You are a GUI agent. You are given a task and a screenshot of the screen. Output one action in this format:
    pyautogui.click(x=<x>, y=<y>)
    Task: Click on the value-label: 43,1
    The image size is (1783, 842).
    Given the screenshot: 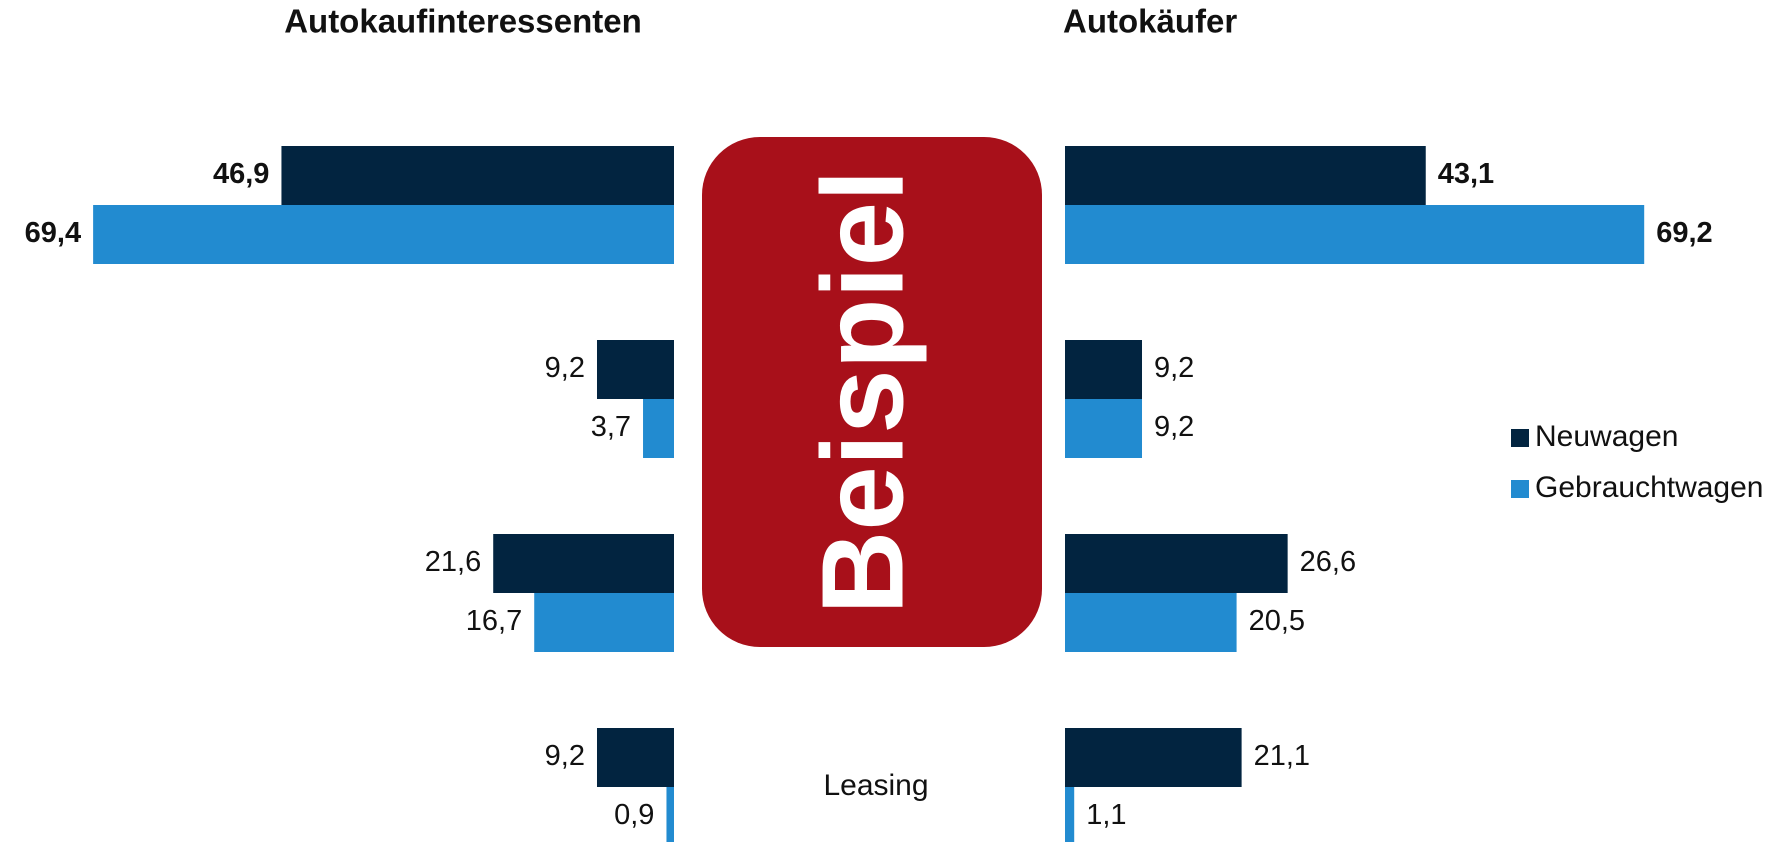 What is the action you would take?
    pyautogui.click(x=1466, y=174)
    